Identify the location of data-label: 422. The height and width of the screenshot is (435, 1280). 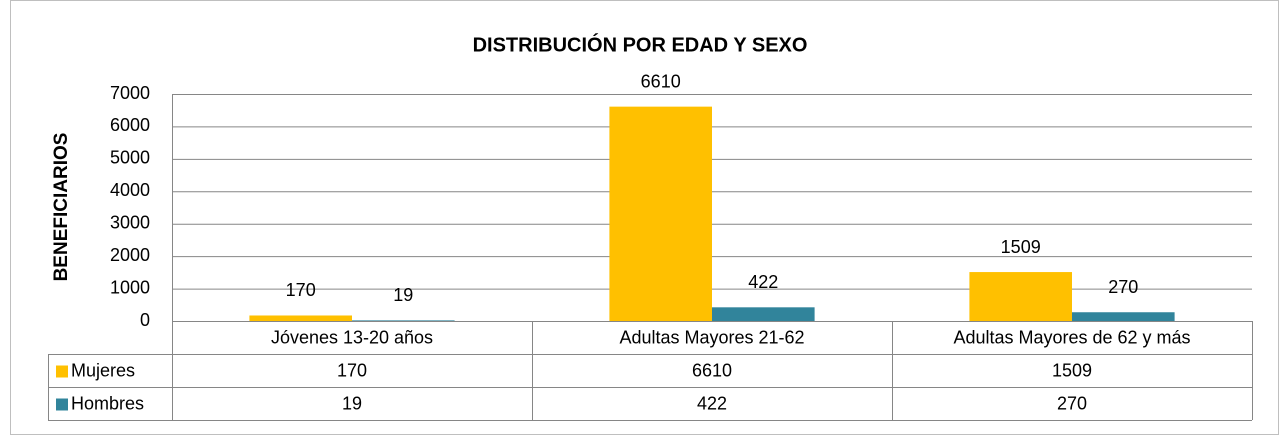
(763, 282).